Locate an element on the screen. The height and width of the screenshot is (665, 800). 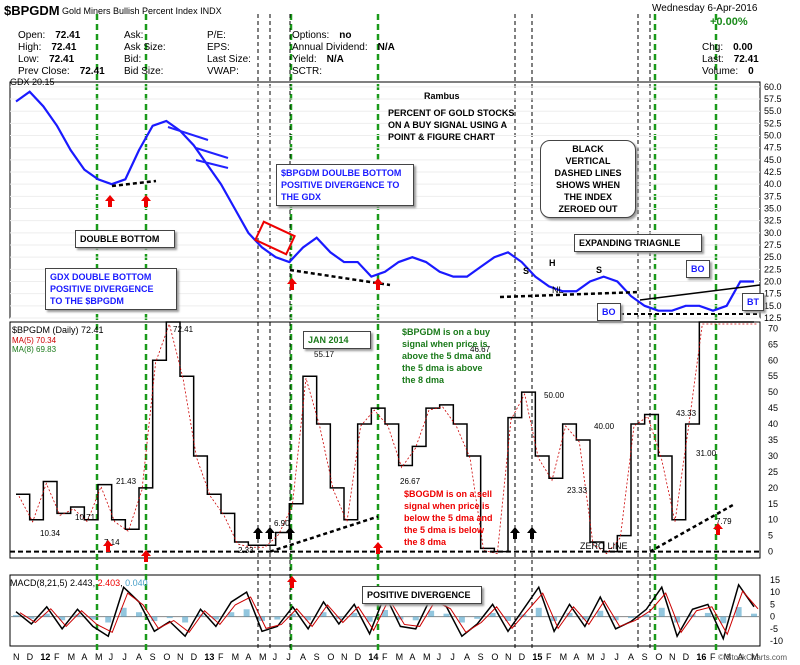
quote-field-fields4-3: SCTR: is located at coordinates (307, 71).